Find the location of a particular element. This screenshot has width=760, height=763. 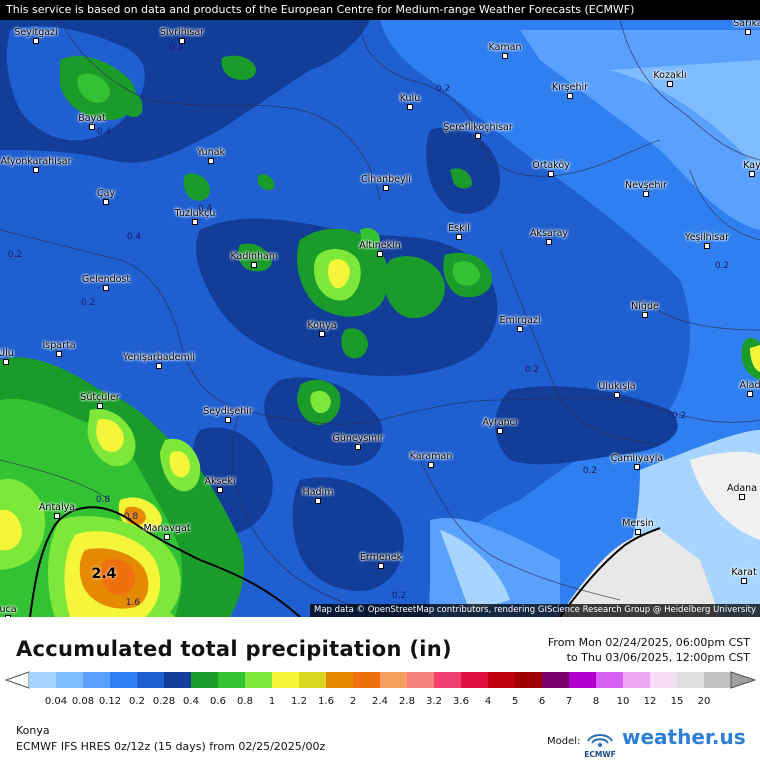

city-label: Hadim is located at coordinates (318, 492).